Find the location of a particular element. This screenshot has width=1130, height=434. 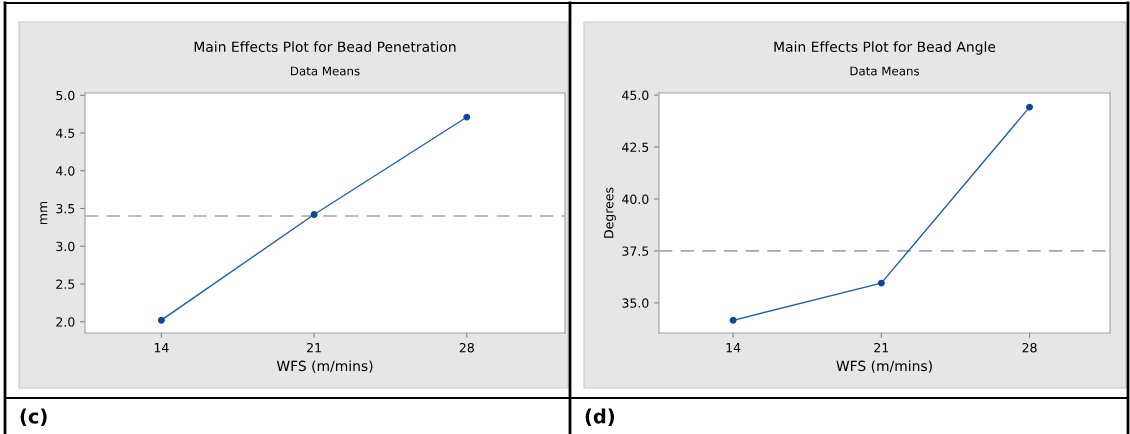

y-tick-label: 37.5 is located at coordinates (635, 251).